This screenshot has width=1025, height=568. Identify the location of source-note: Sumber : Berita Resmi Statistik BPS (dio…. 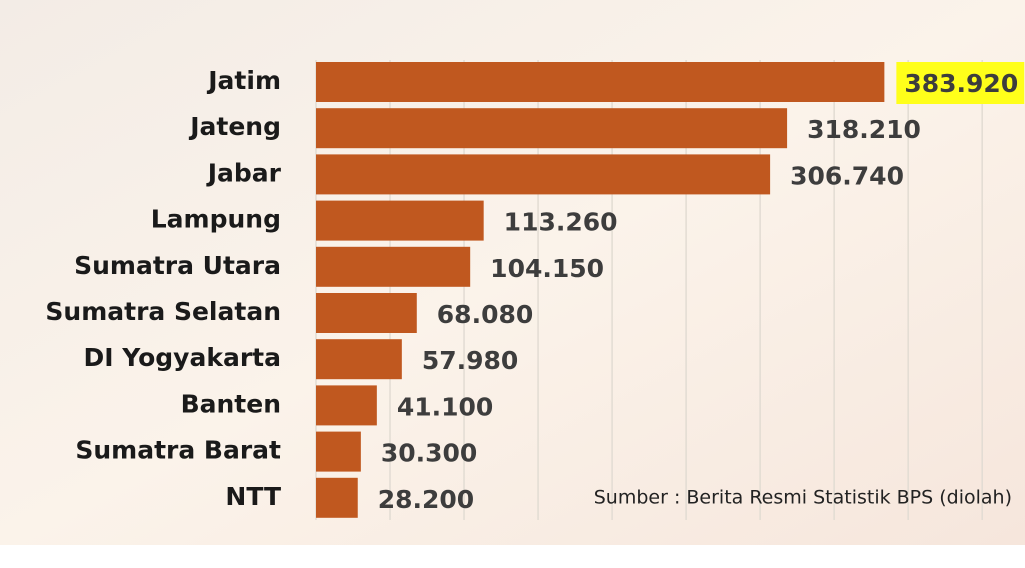
(803, 498).